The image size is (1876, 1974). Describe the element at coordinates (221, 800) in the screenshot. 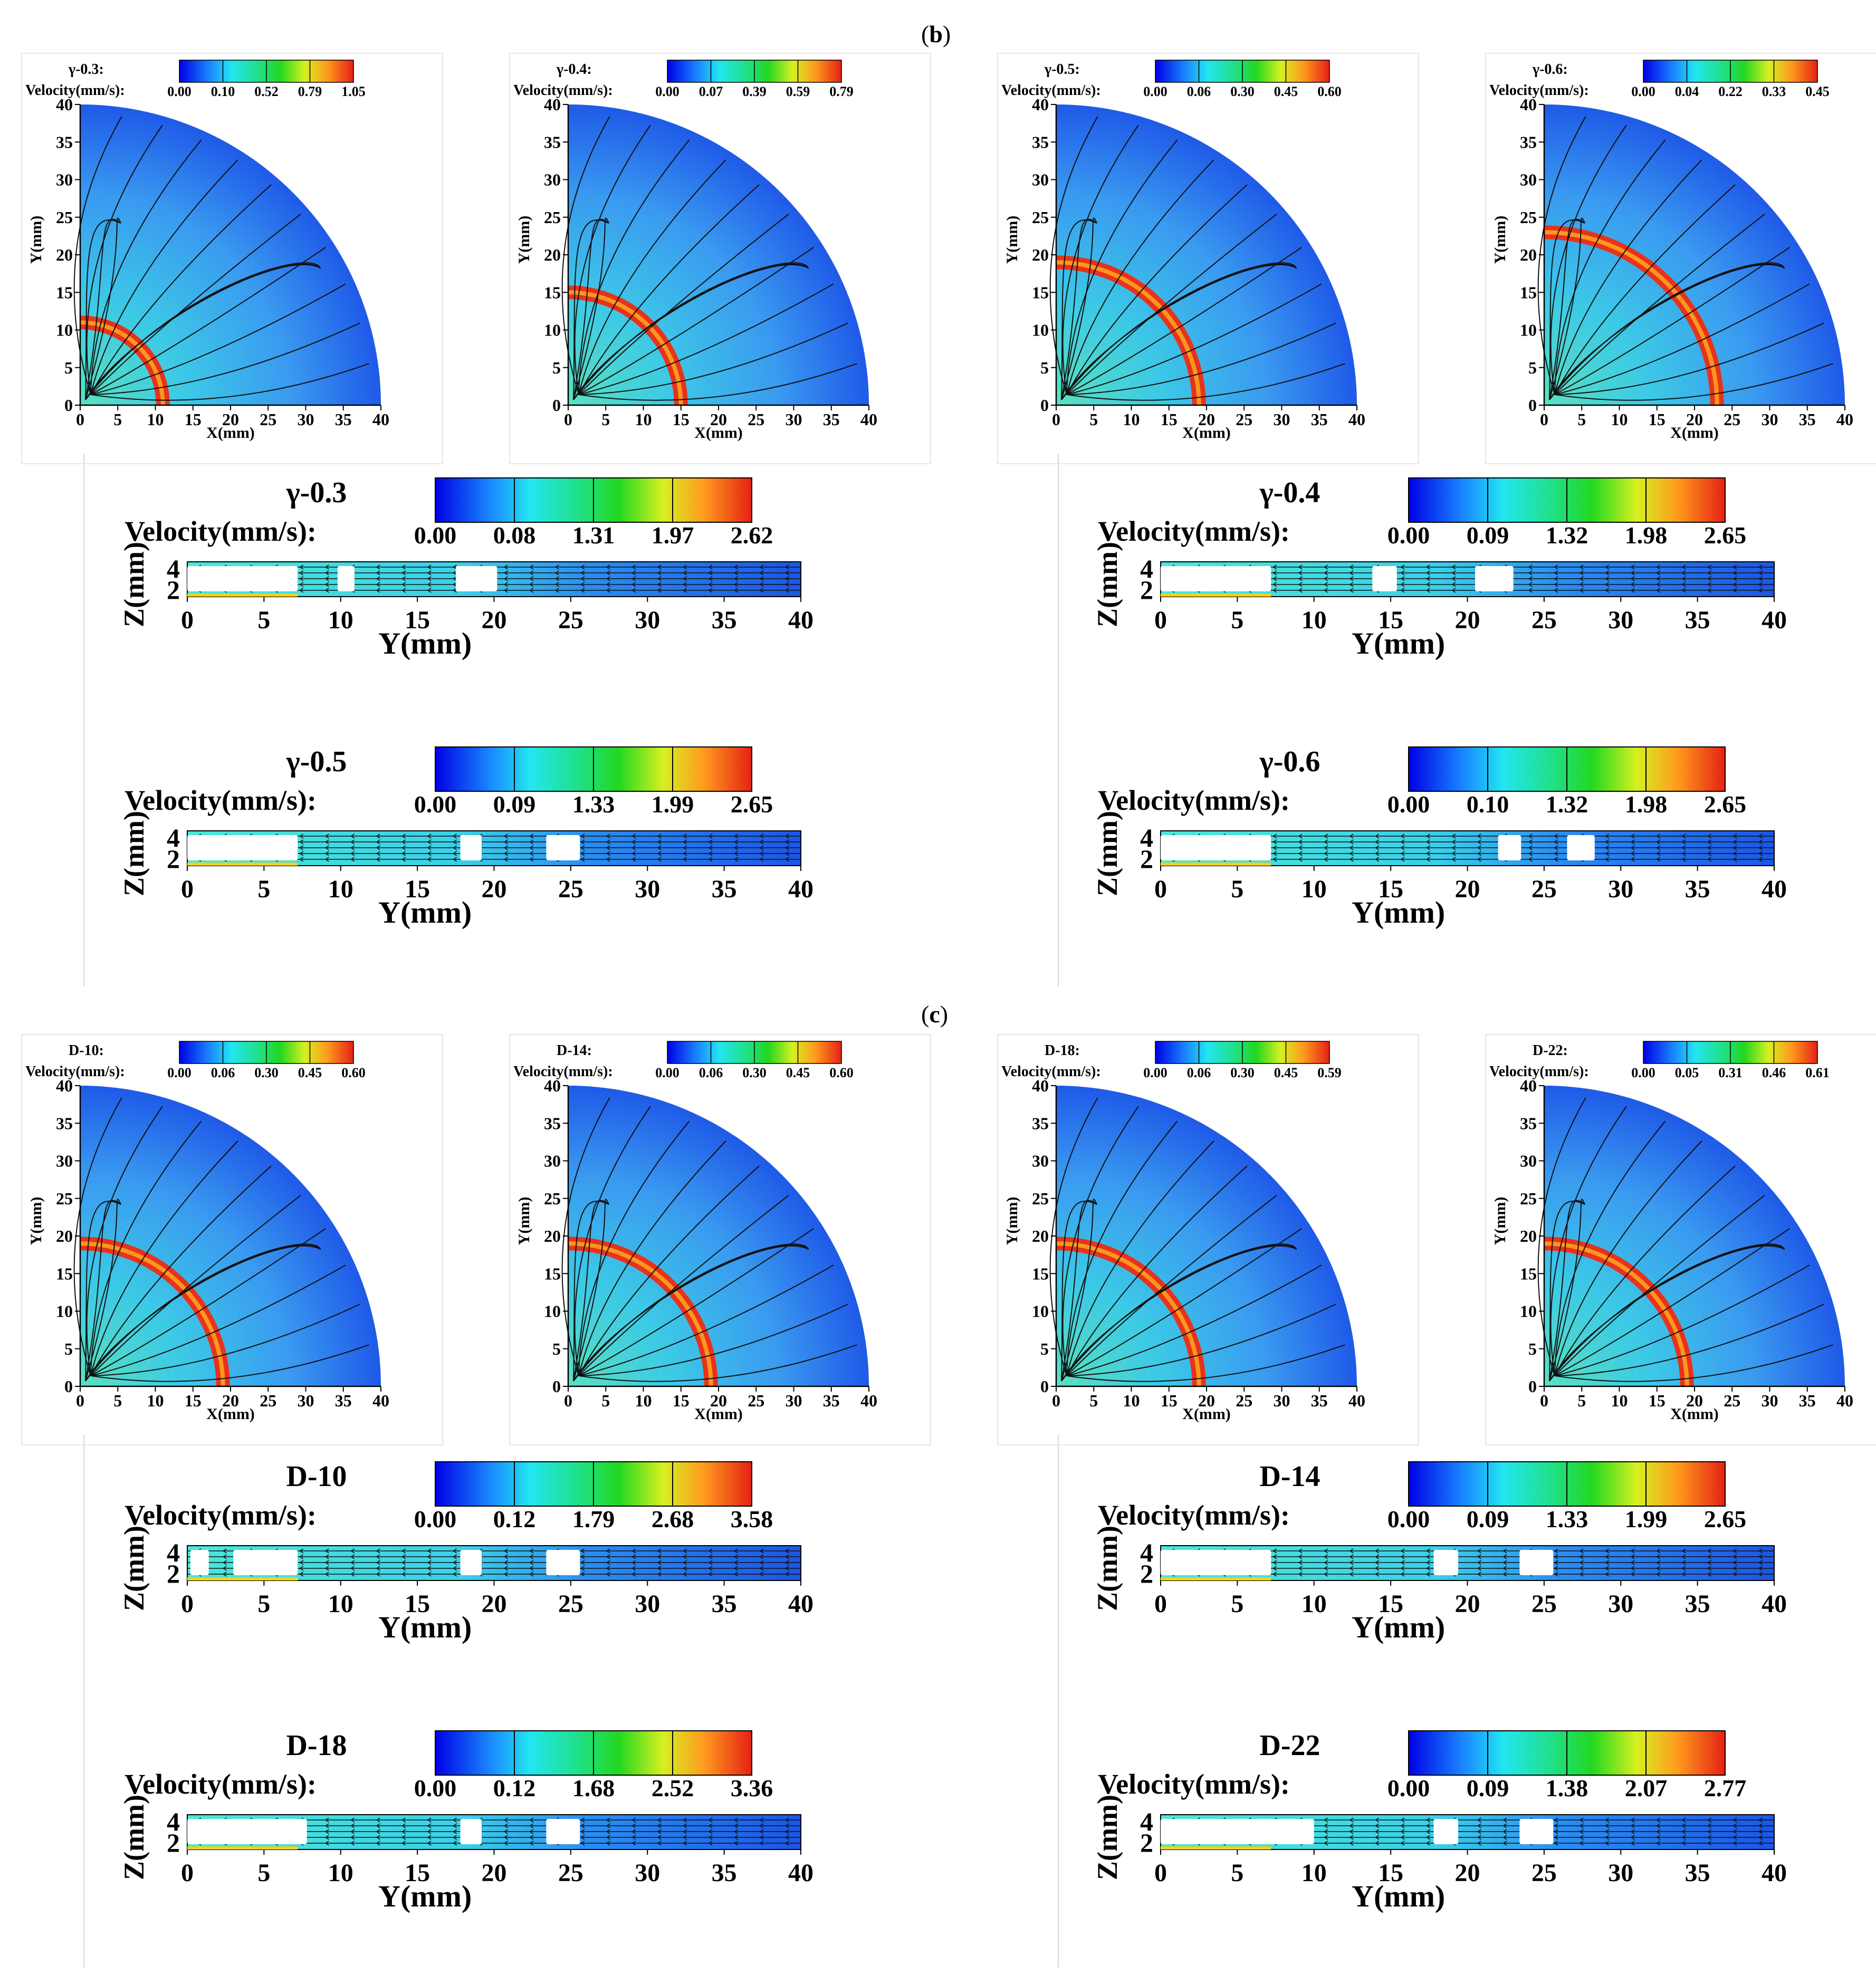

I see `colorbar-label: Velocity(mm/s):` at that location.